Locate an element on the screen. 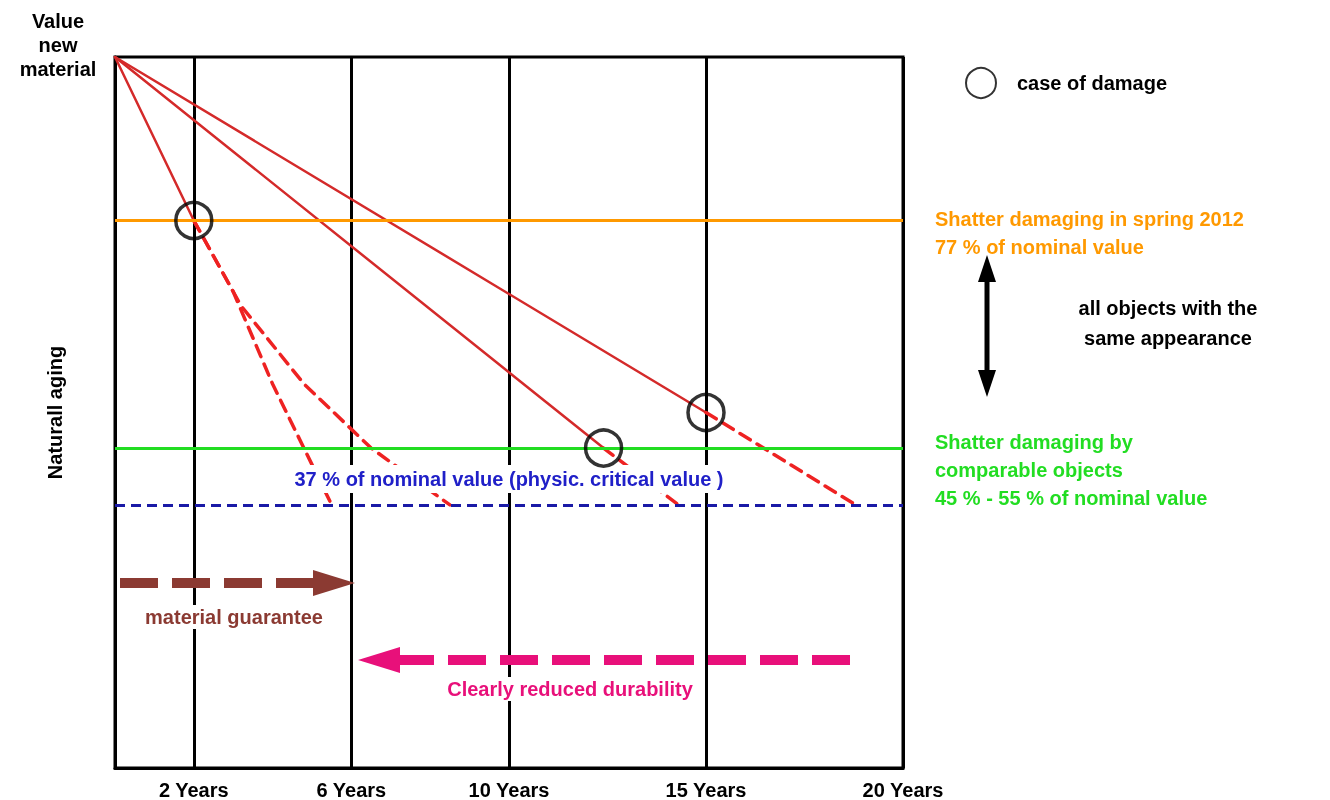 This screenshot has height=800, width=1330. text: Value new material is located at coordinates (58, 45).